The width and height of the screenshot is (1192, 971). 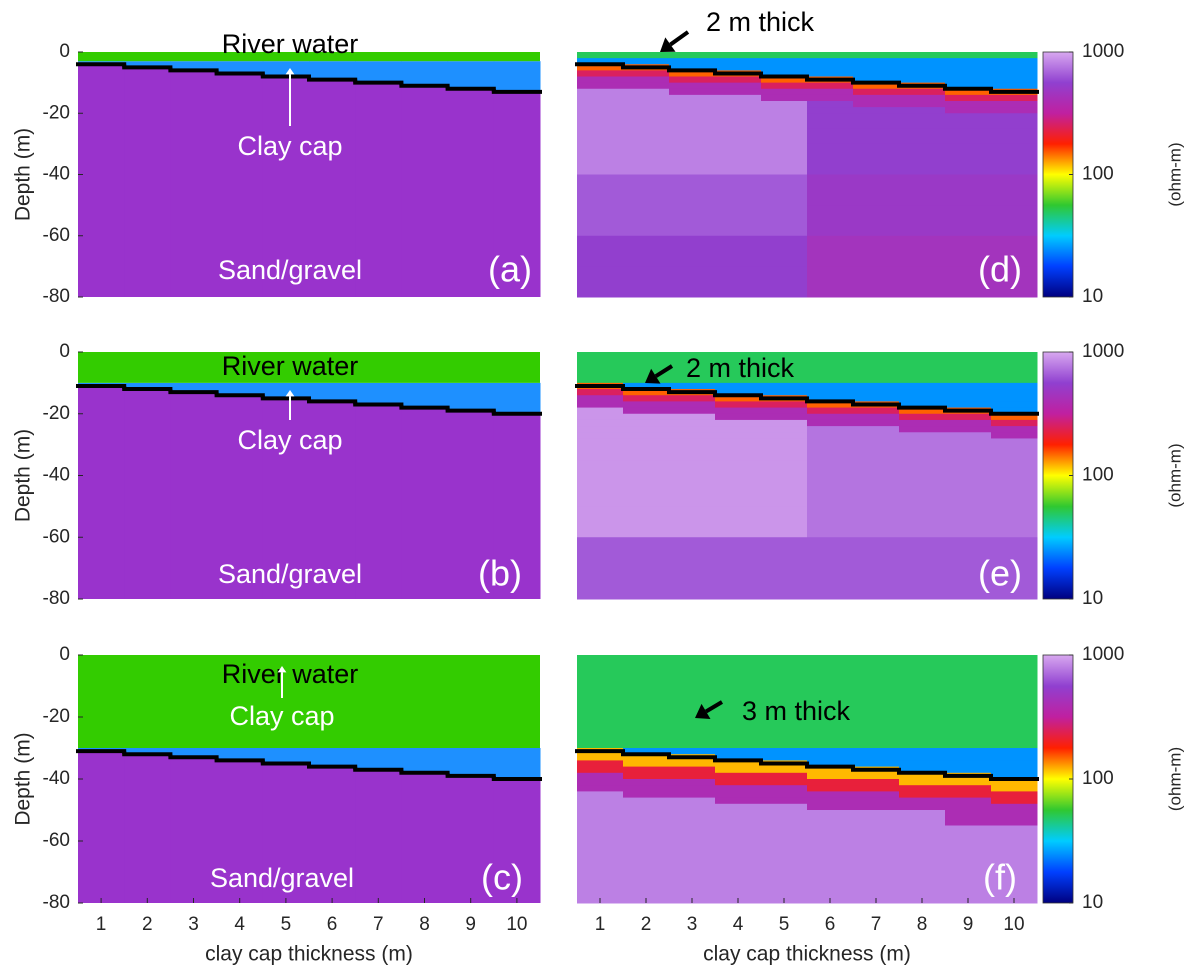 I want to click on colorbar-tick-label: 1000, so click(x=1103, y=351).